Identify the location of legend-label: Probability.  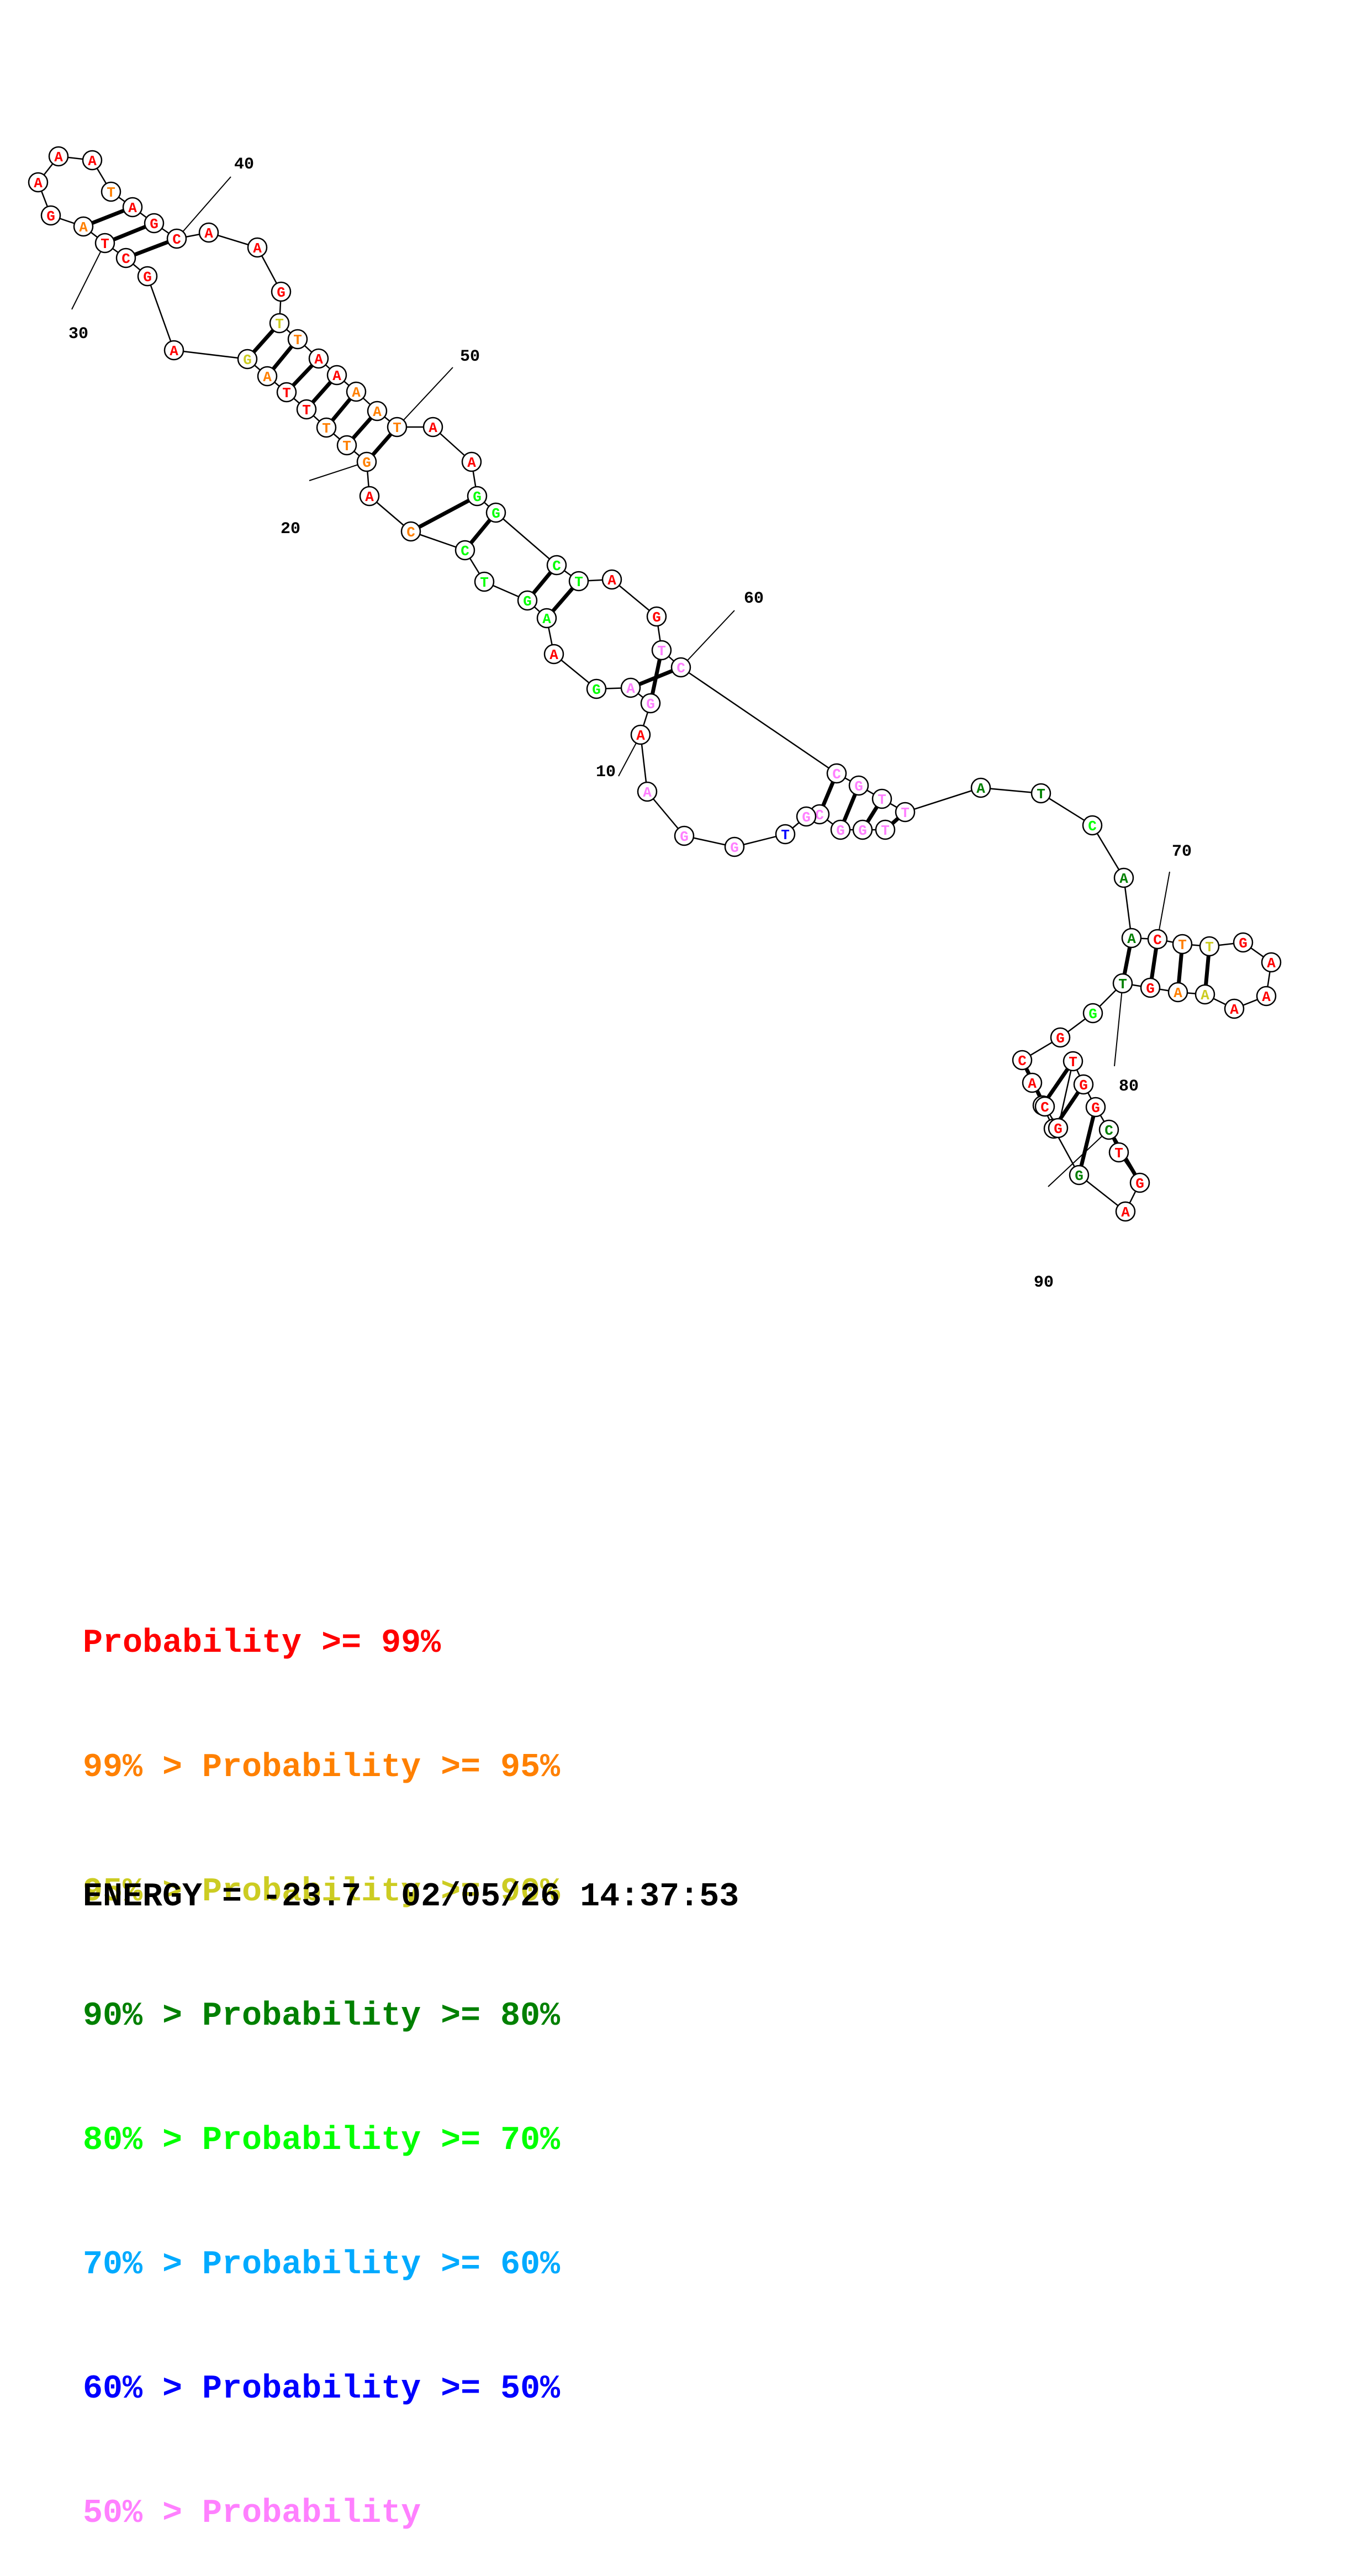
(311, 2513).